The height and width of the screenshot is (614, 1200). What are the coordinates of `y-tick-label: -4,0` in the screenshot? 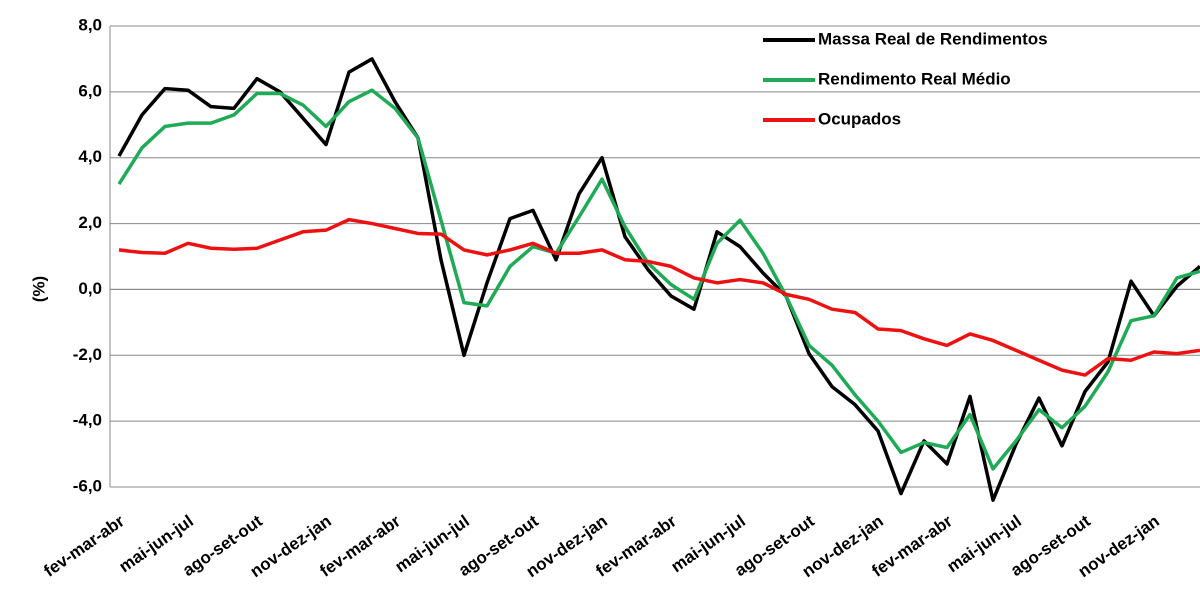 It's located at (87, 420).